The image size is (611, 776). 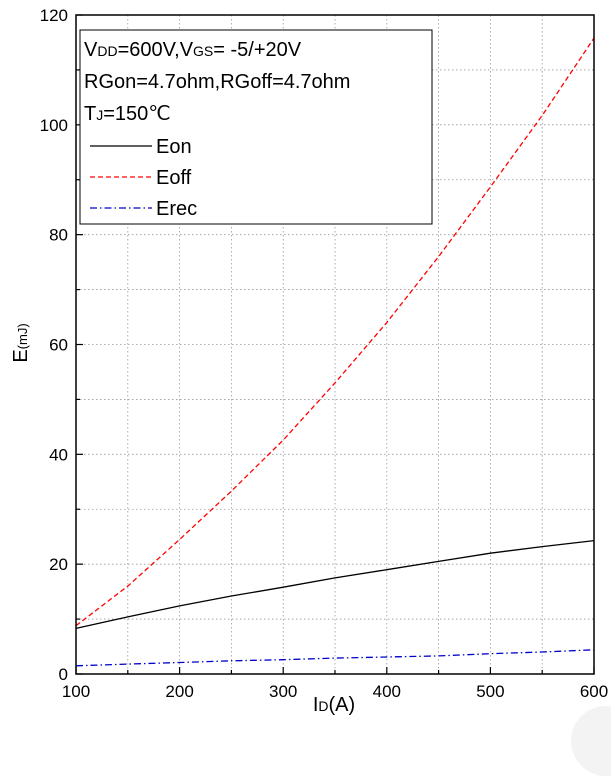 I want to click on y-tick-label: 40, so click(x=58, y=454).